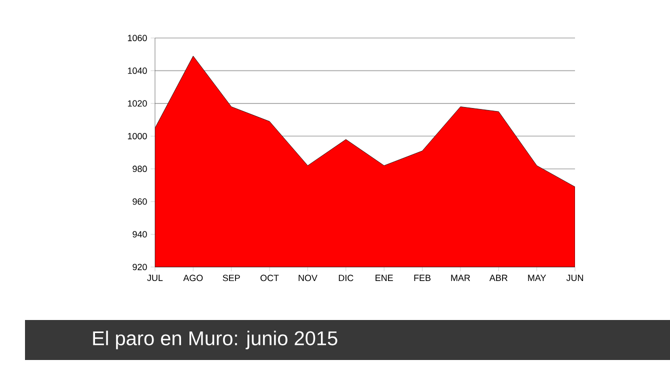  Describe the element at coordinates (231, 278) in the screenshot. I see `x-tick-label: SEP` at that location.